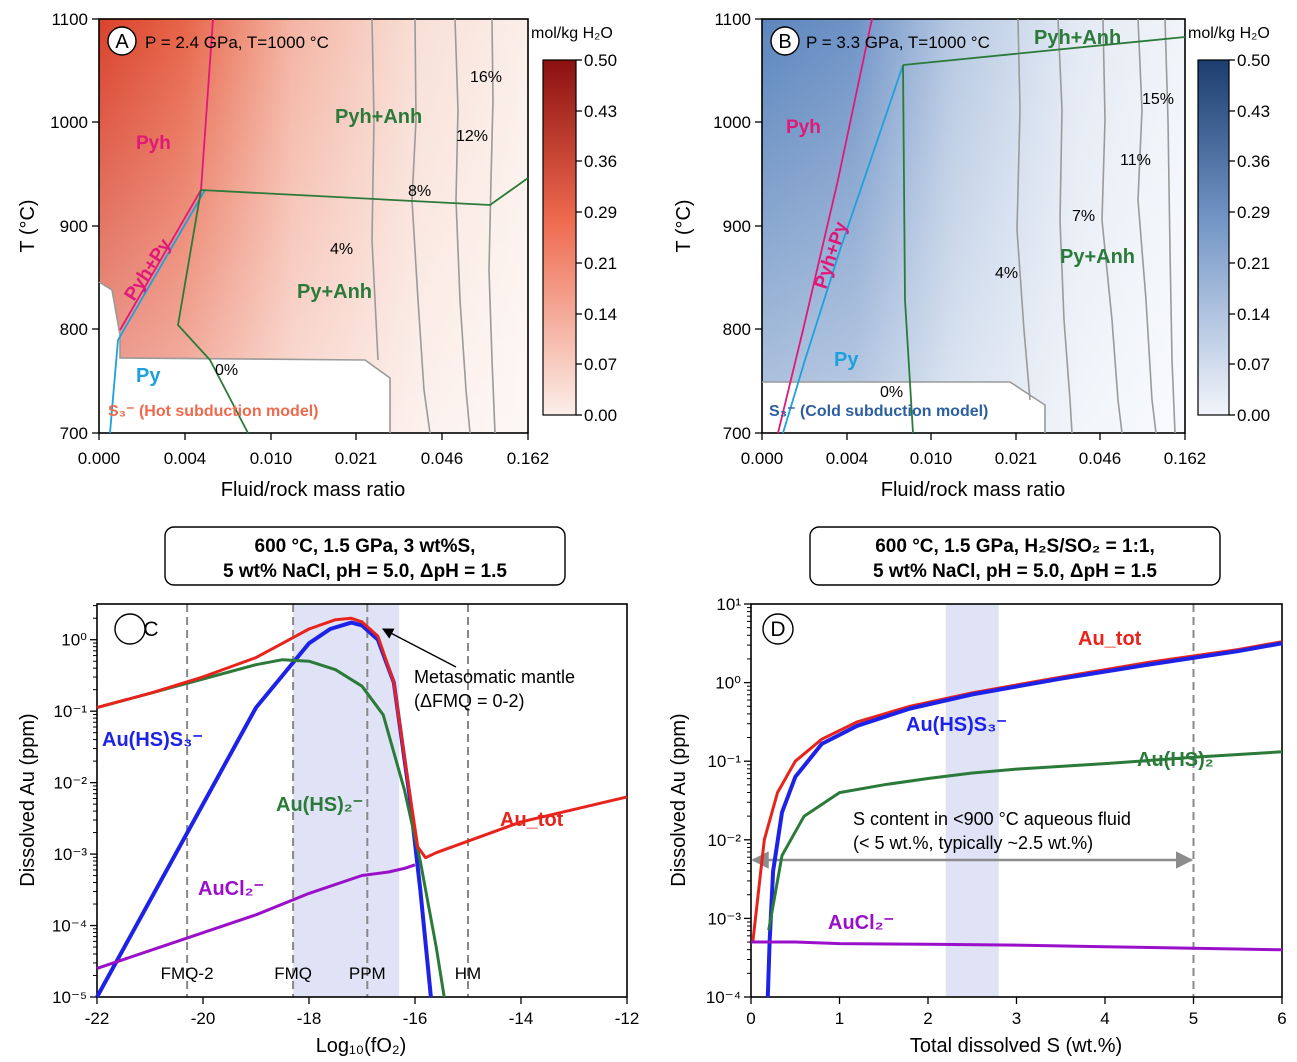 This screenshot has height=1062, width=1297. What do you see at coordinates (1253, 415) in the screenshot?
I see `panel-b-colorbar-tick: 0.00` at bounding box center [1253, 415].